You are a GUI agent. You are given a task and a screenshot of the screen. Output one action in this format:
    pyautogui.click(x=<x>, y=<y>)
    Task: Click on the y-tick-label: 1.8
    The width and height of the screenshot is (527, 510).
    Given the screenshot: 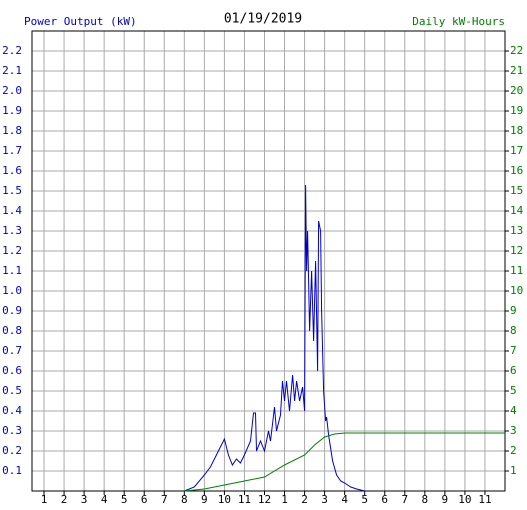 What is the action you would take?
    pyautogui.click(x=12, y=130)
    